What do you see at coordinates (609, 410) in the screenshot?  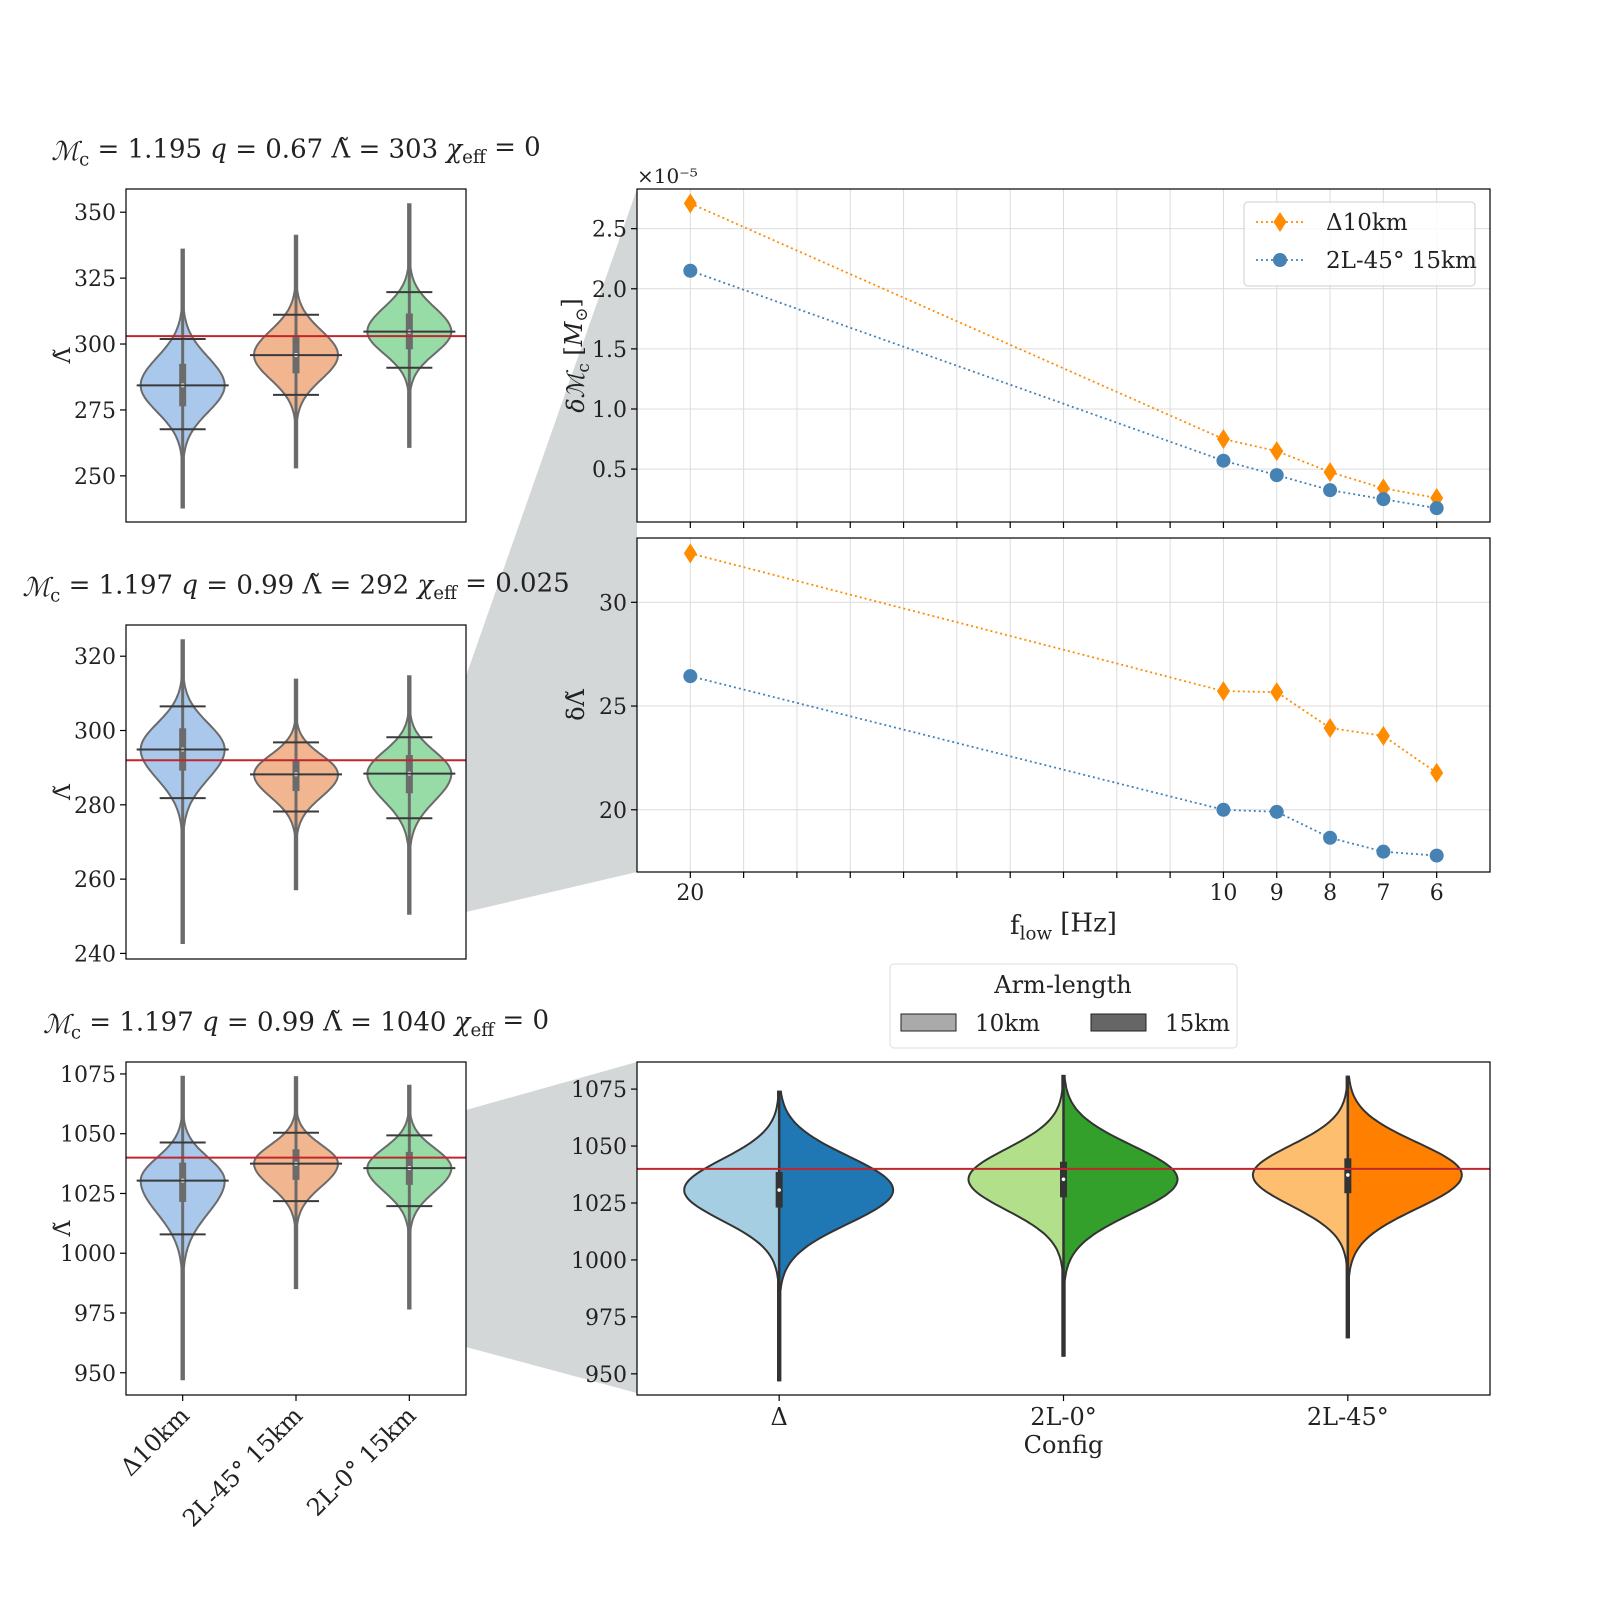 I see `y-tick-label: 1.0` at bounding box center [609, 410].